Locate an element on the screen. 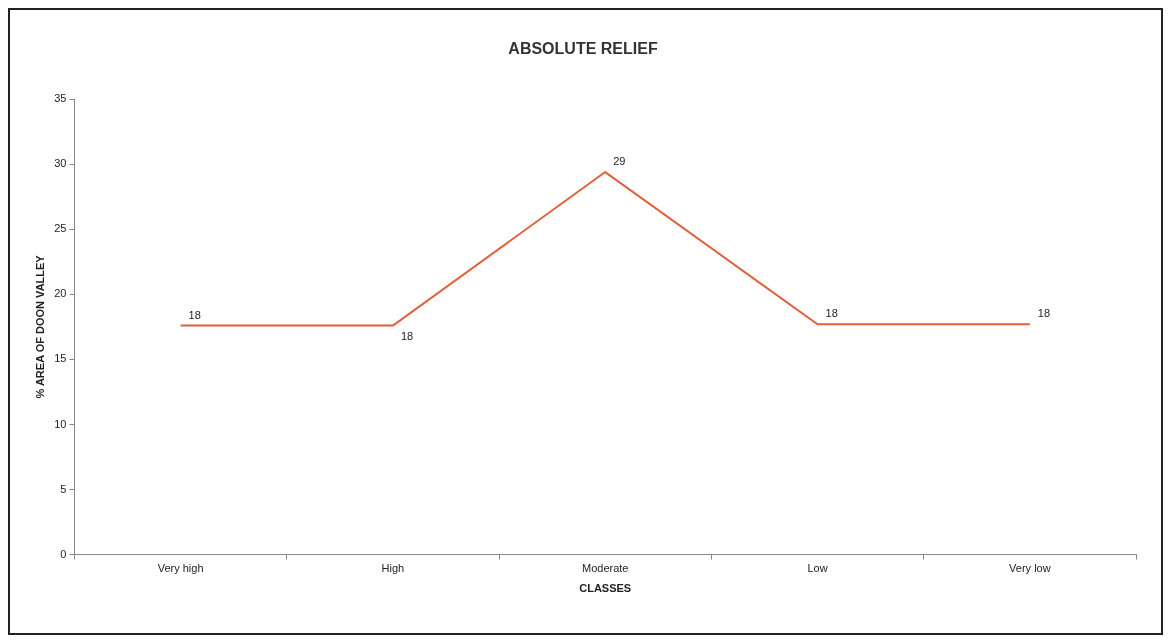 This screenshot has height=643, width=1171. y-tick-label: 30 is located at coordinates (60, 163).